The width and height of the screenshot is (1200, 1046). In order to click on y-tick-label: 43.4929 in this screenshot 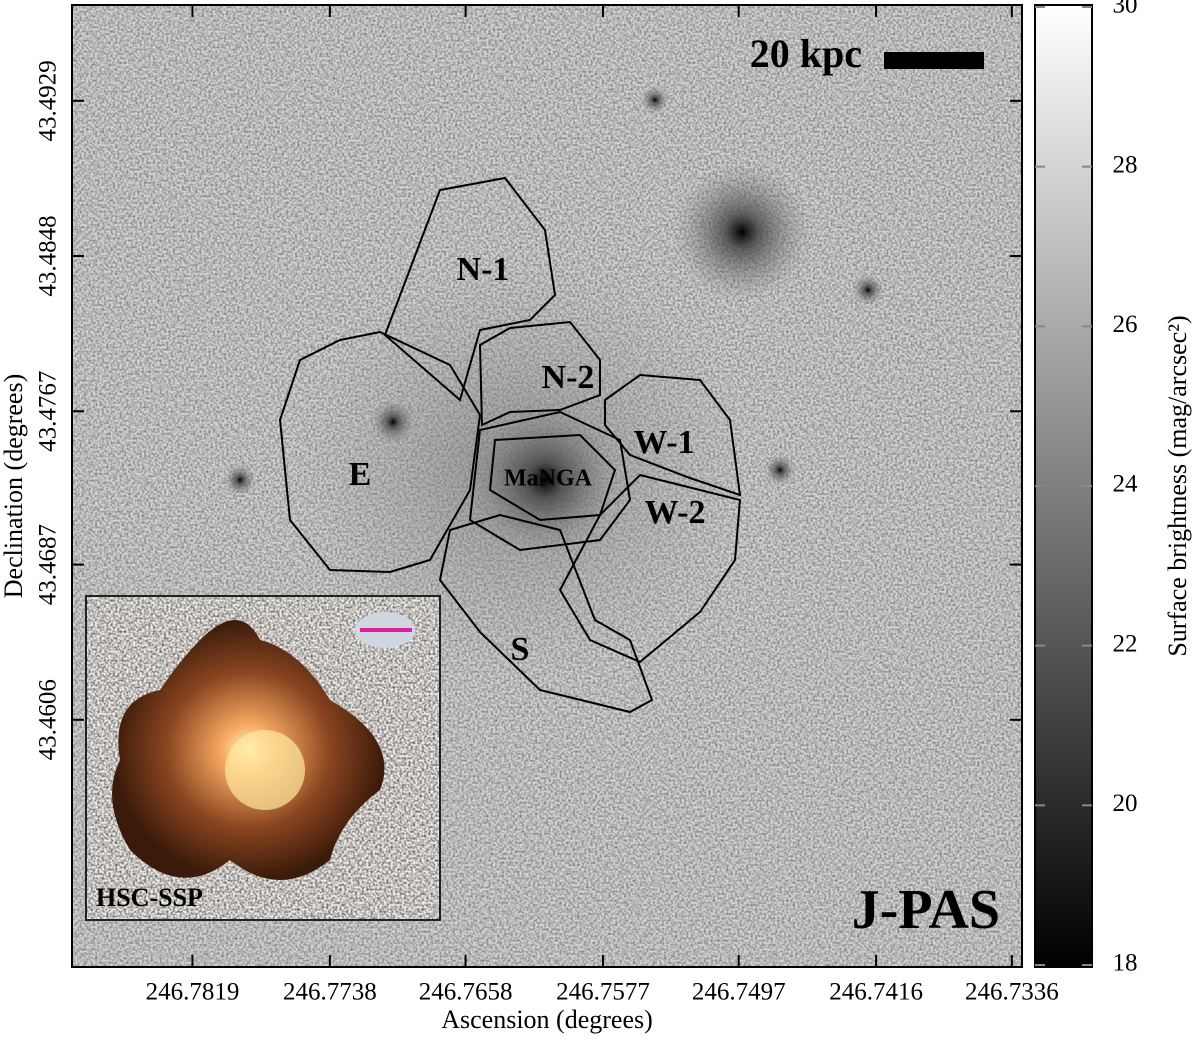, I will do `click(48, 100)`.